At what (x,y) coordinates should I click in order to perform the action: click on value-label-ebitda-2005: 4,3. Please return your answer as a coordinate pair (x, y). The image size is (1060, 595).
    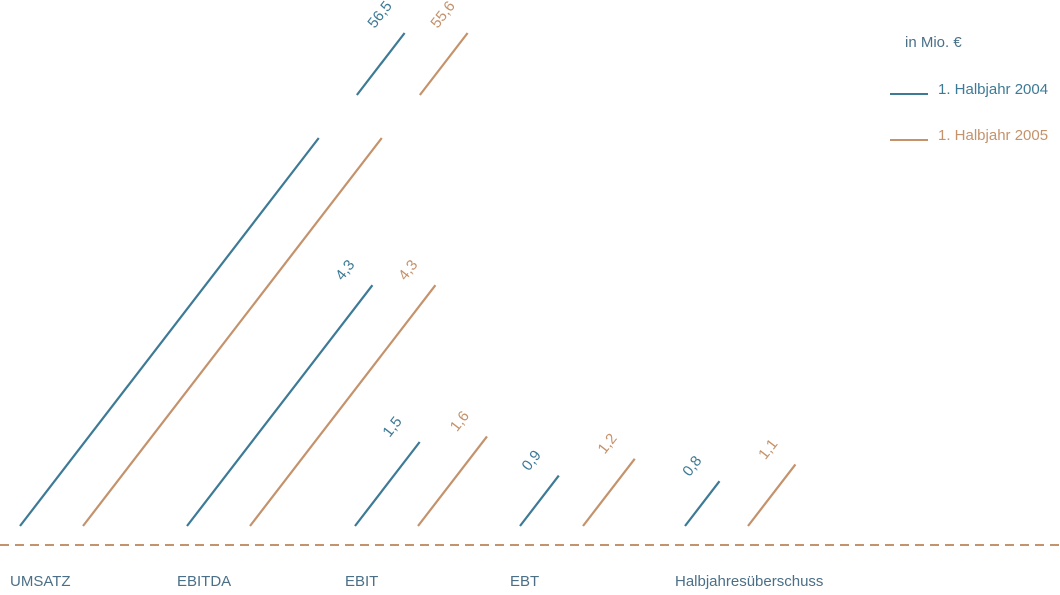
    Looking at the image, I should click on (408, 270).